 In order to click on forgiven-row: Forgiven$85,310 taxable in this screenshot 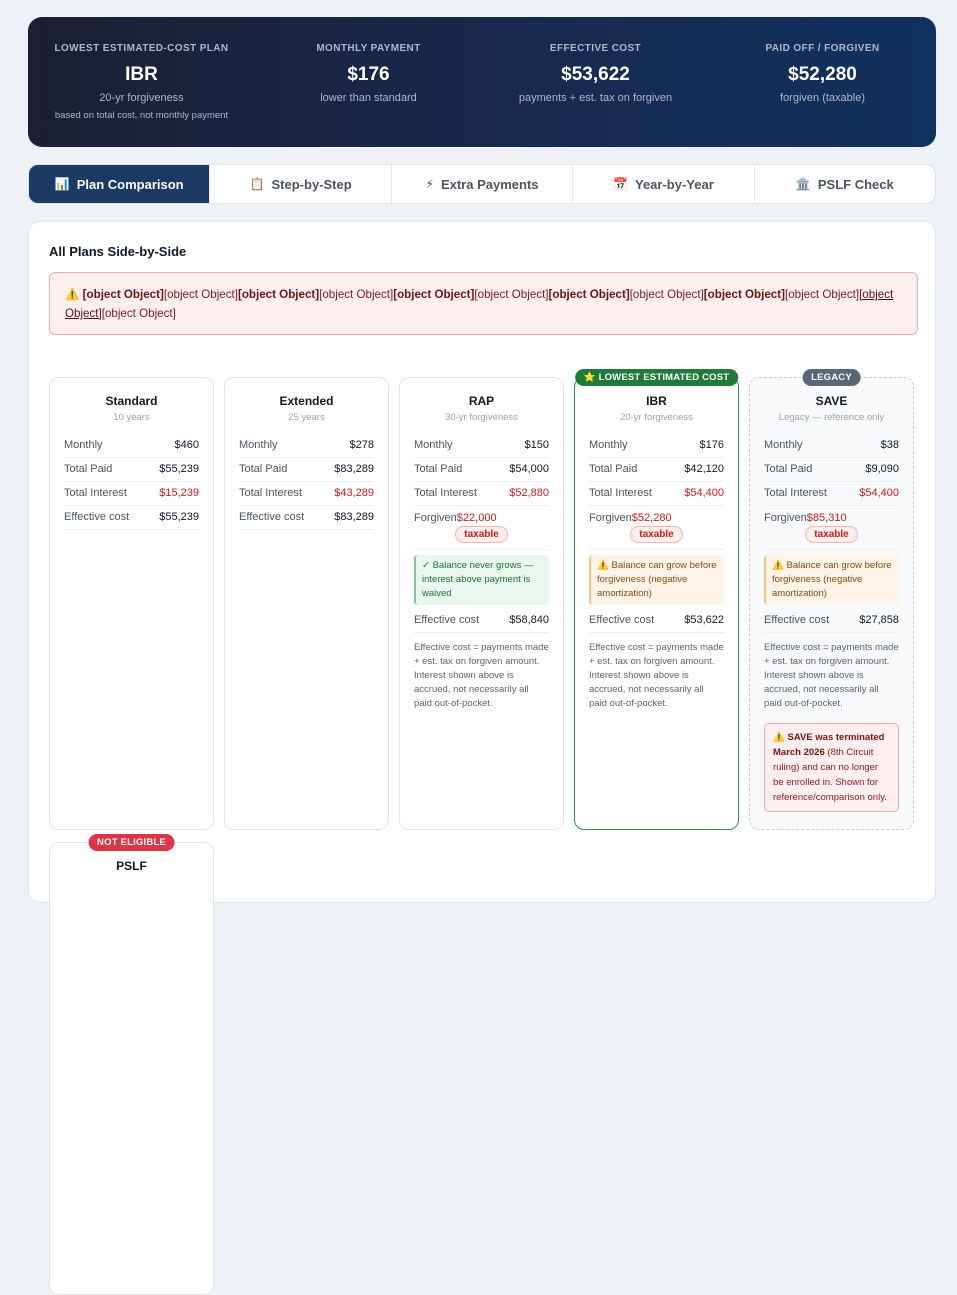, I will do `click(831, 528)`.